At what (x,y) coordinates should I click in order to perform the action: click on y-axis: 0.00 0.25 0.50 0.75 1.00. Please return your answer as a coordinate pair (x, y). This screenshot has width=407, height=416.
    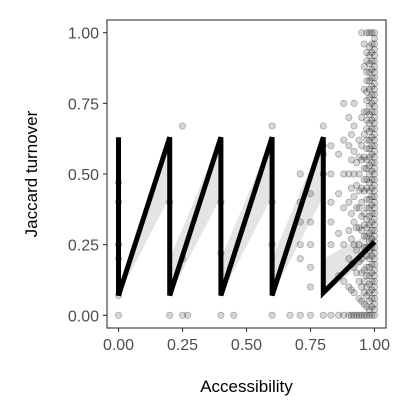
    Looking at the image, I should click on (87, 175).